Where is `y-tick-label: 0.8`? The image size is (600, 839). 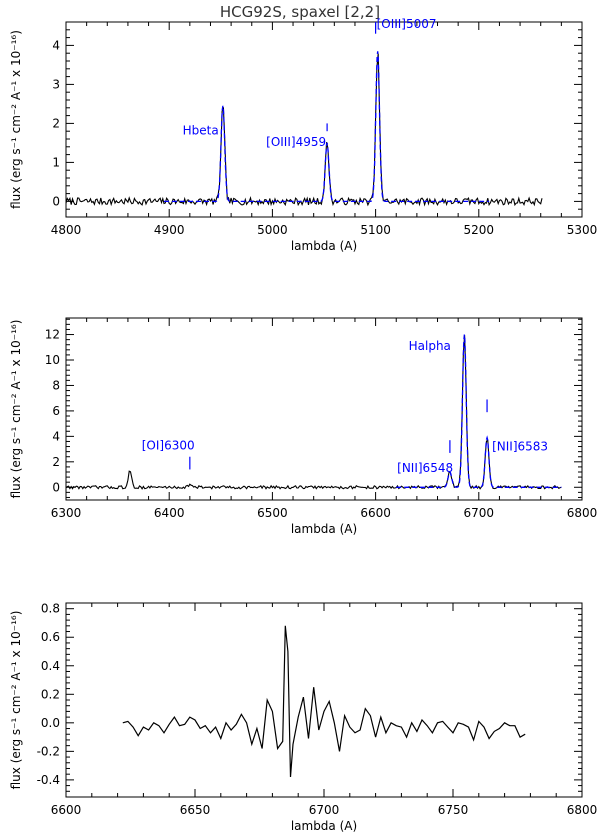
y-tick-label: 0.8 is located at coordinates (50, 609).